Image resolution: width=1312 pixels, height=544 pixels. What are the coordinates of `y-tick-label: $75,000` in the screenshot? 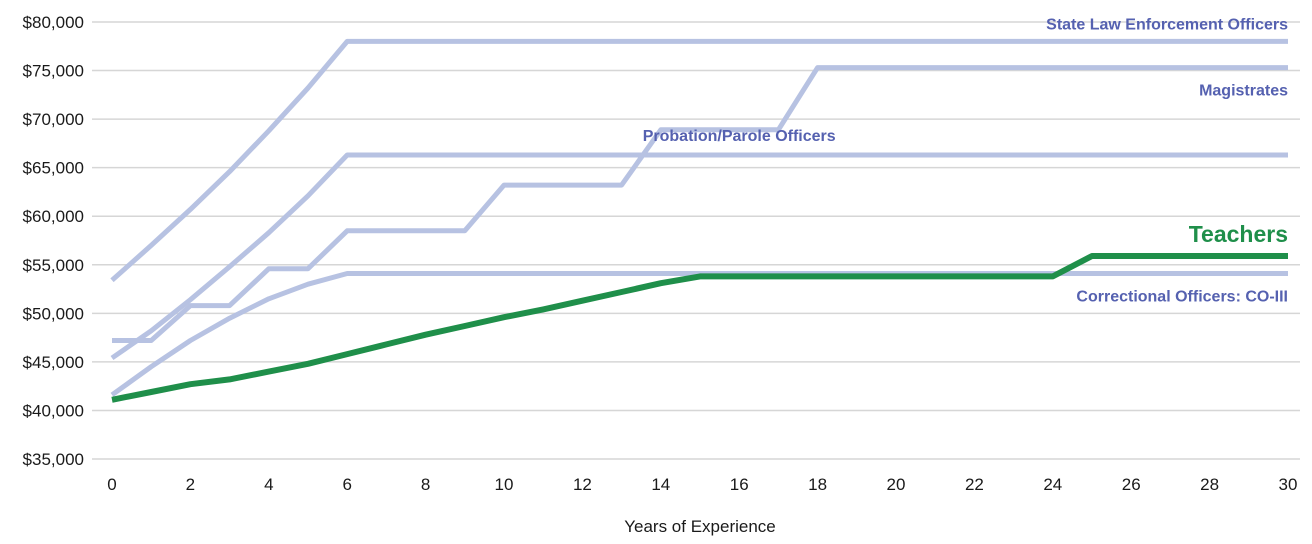 It's located at (53, 71).